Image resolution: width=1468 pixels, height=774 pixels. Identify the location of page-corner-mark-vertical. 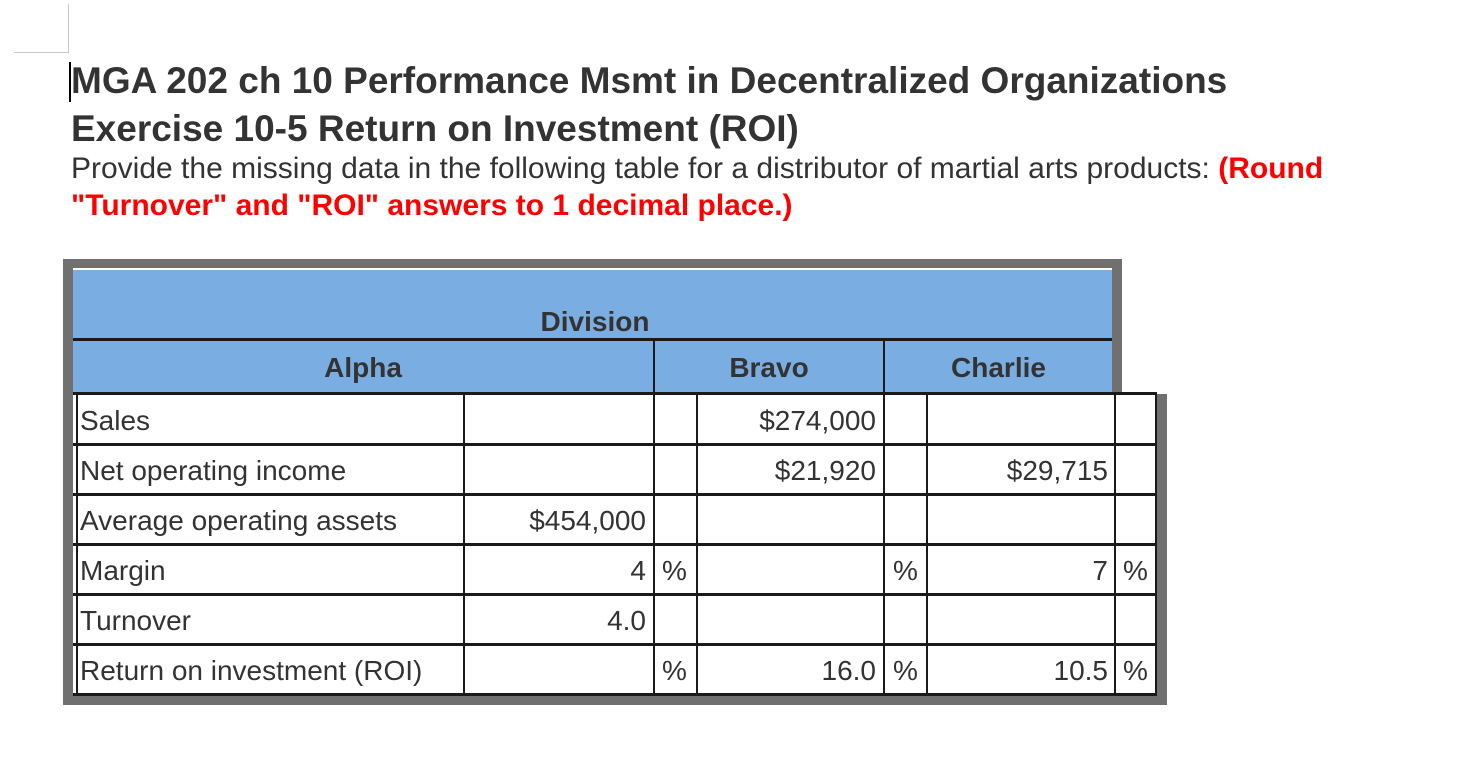
(68, 28).